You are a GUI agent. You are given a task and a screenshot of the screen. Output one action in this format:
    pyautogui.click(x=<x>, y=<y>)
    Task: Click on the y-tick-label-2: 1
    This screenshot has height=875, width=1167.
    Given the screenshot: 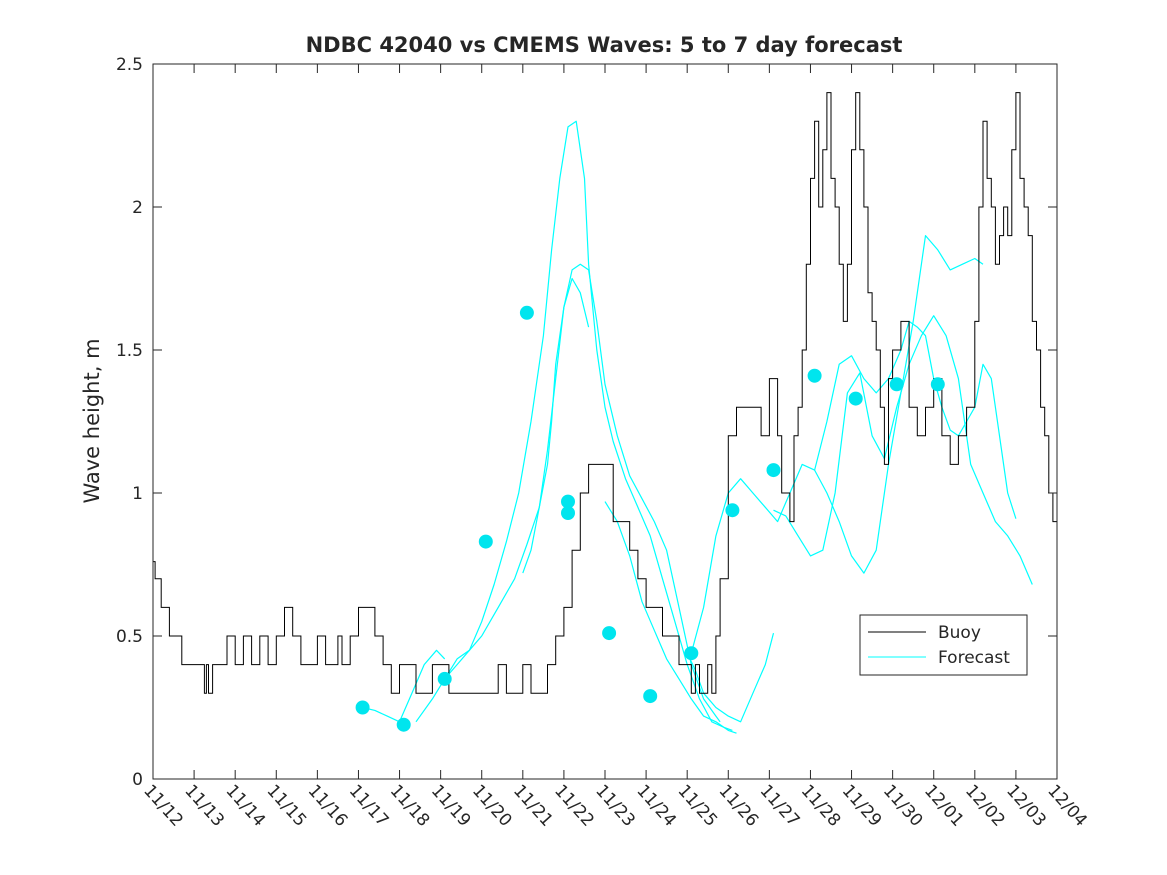 What is the action you would take?
    pyautogui.click(x=137, y=494)
    